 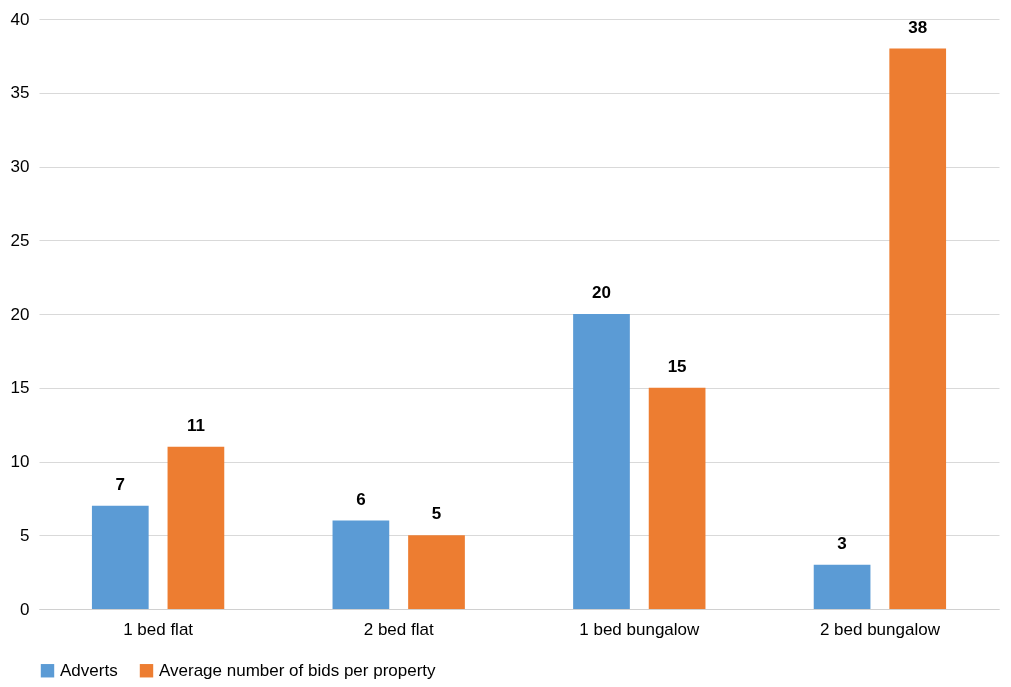 I want to click on x-tick-label: 2 bed bungalow, so click(x=880, y=629).